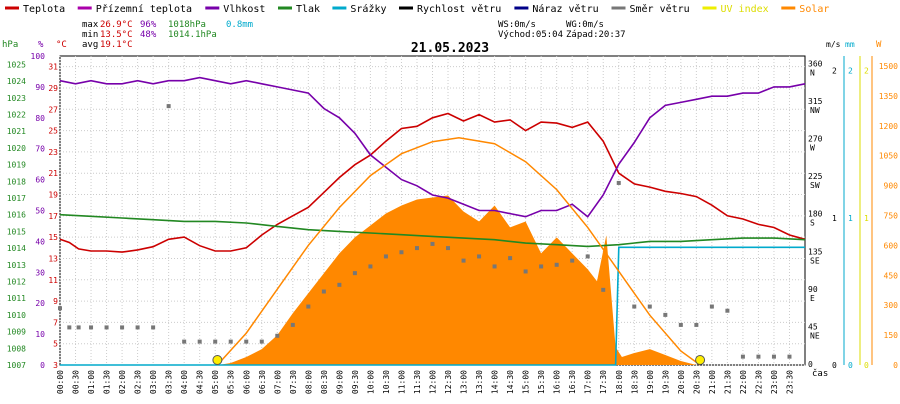  I want to click on x-tick-label: 17:30, so click(603, 382).